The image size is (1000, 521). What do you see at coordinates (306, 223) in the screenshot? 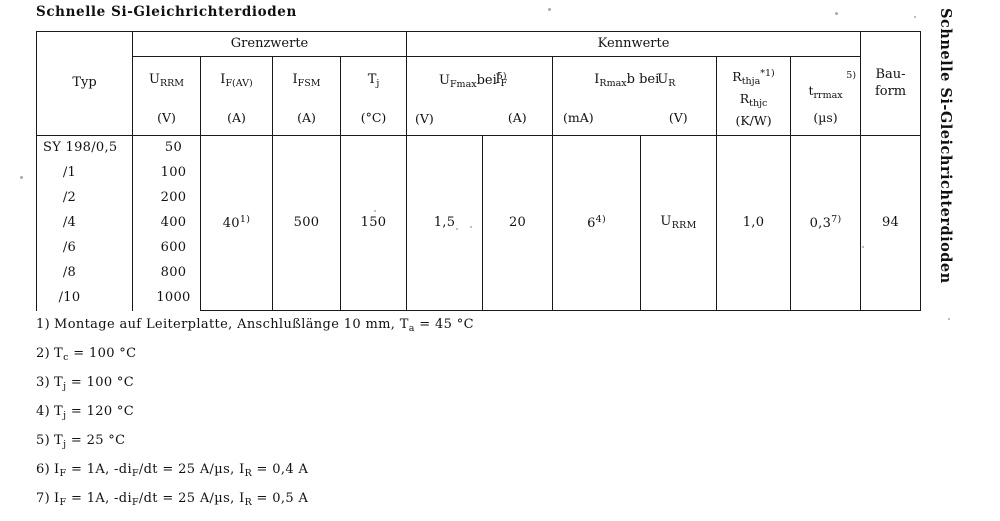
I see `cell-ifsm: 500` at bounding box center [306, 223].